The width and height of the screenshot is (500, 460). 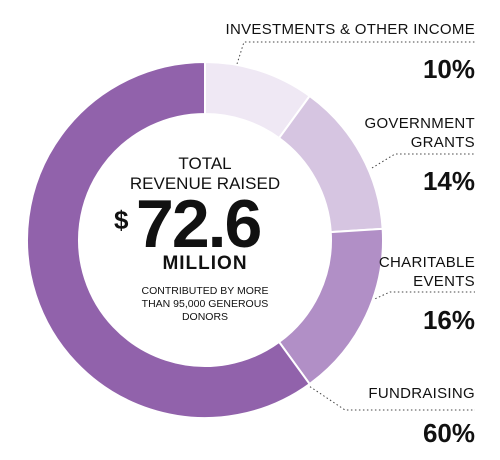 I want to click on value-label: 60%, so click(x=448, y=433).